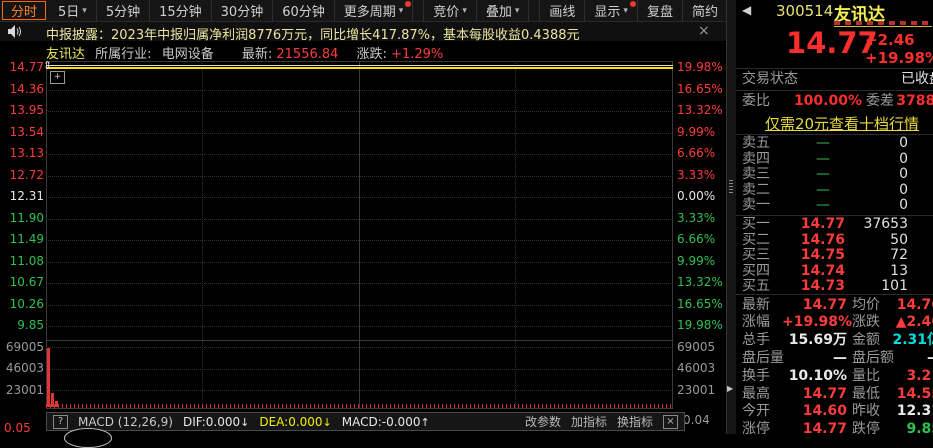 This screenshot has height=448, width=933. Describe the element at coordinates (417, 54) in the screenshot. I see `change-value: +1.29%` at that location.